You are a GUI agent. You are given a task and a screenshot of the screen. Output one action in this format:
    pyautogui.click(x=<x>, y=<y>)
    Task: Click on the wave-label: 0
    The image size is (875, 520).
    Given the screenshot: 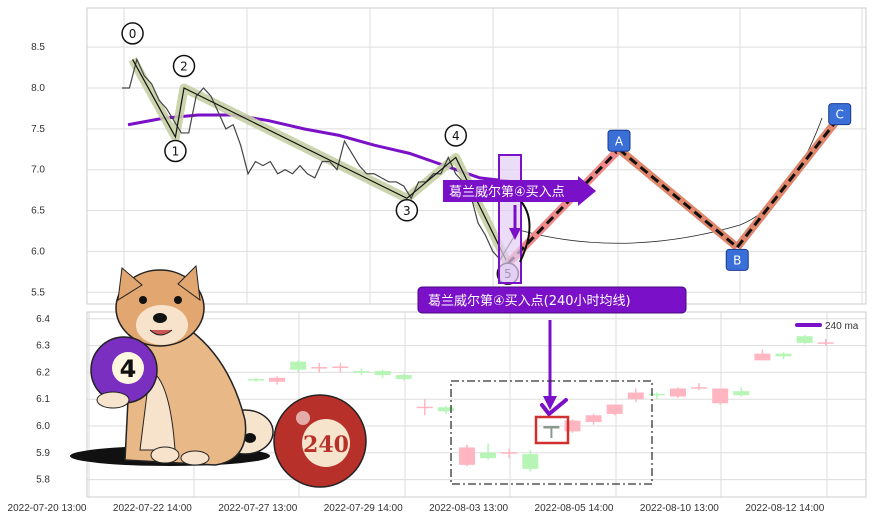 What is the action you would take?
    pyautogui.click(x=133, y=34)
    